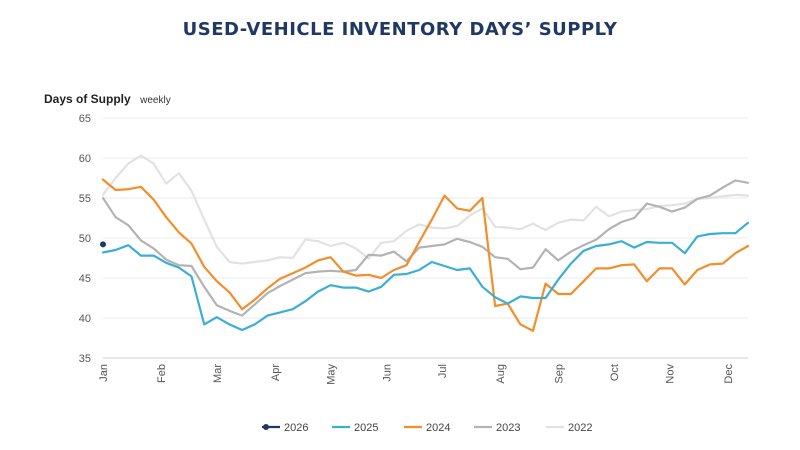 The height and width of the screenshot is (450, 800). What do you see at coordinates (85, 119) in the screenshot?
I see `y-tick-label: 65` at bounding box center [85, 119].